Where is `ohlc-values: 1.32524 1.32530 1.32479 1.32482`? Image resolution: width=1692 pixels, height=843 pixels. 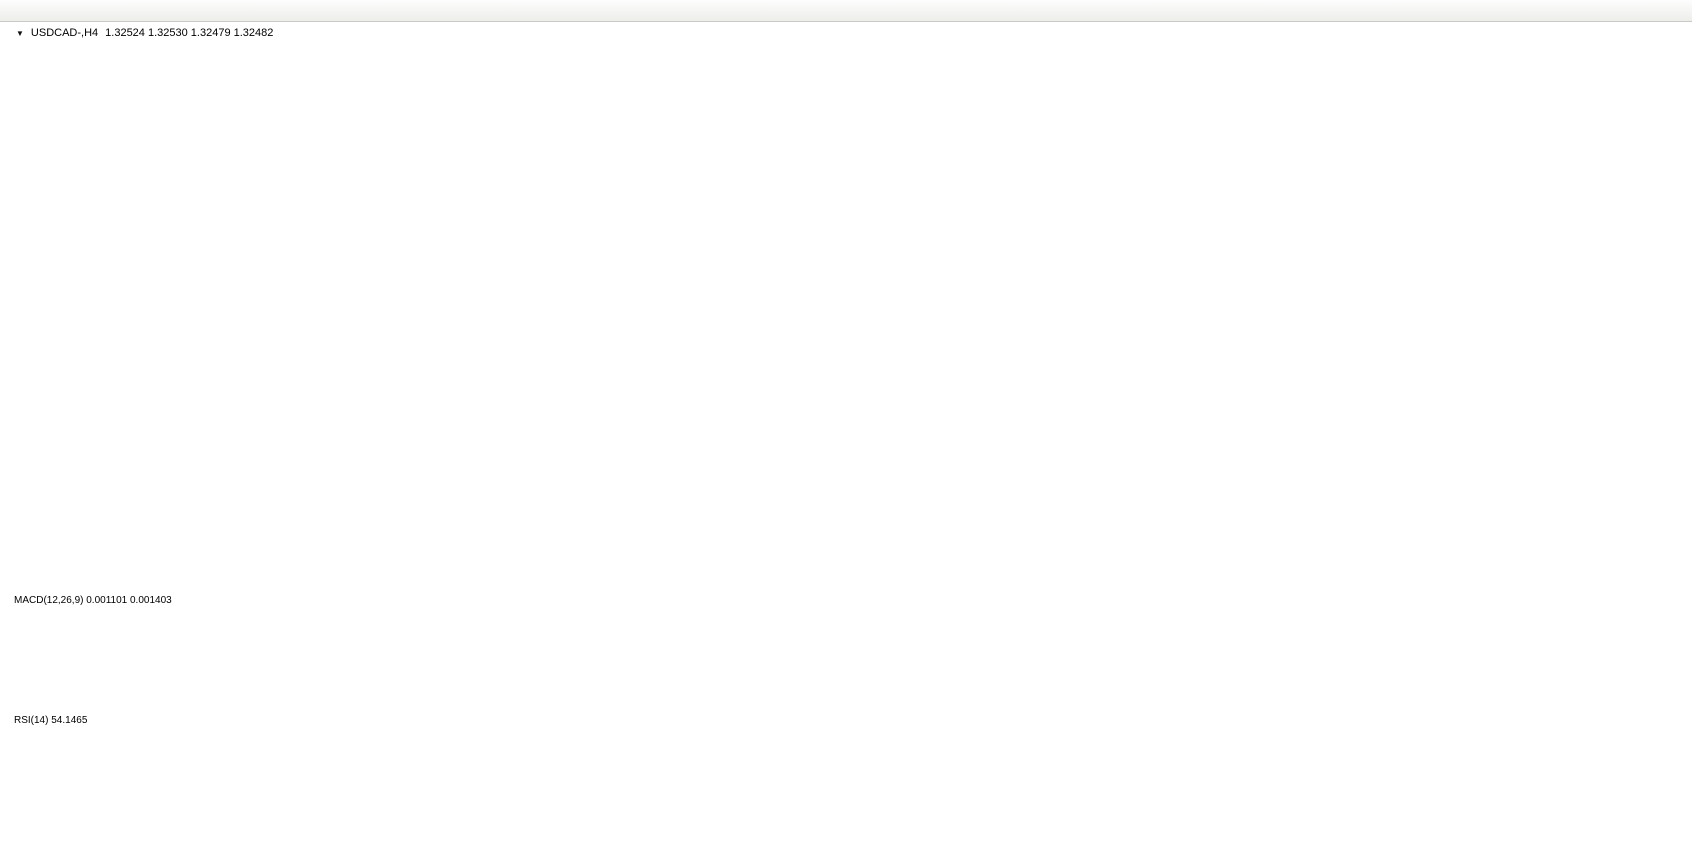
ohlc-values: 1.32524 1.32530 1.32479 1.32482 is located at coordinates (189, 33).